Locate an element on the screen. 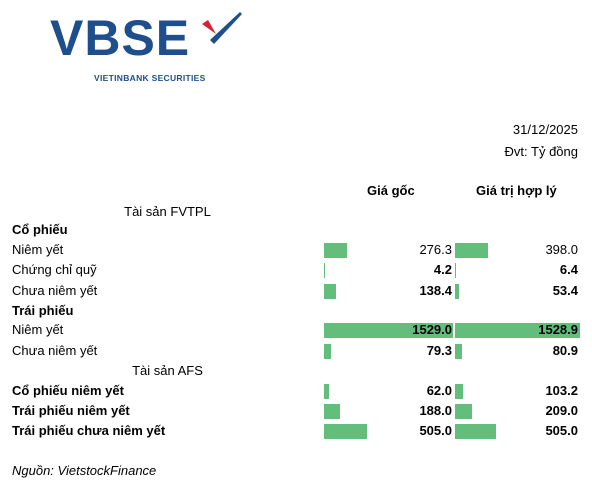 Image resolution: width=592 pixels, height=481 pixels. logo-check is located at coordinates (222, 28).